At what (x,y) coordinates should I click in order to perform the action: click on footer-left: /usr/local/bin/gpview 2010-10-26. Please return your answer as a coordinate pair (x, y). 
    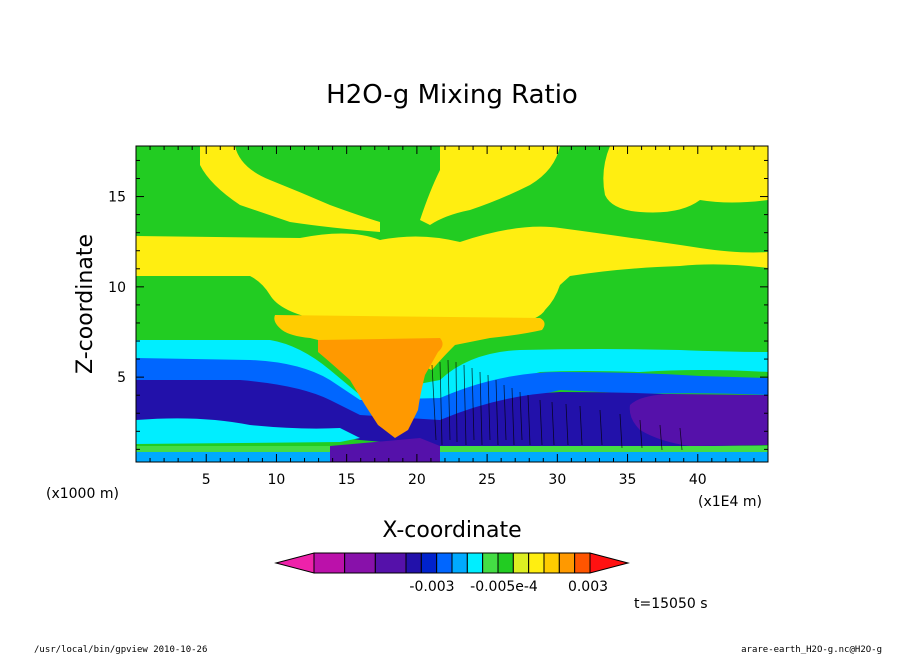
    Looking at the image, I should click on (120, 649).